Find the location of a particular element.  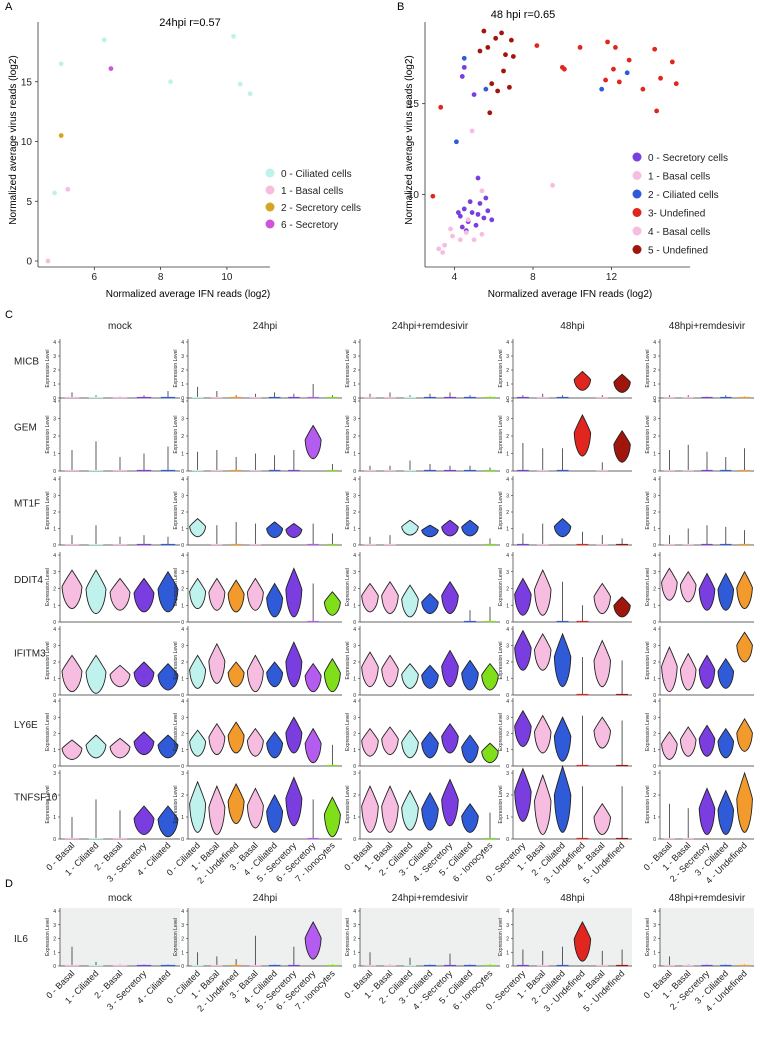

panel-label-b: B is located at coordinates (400, 7).